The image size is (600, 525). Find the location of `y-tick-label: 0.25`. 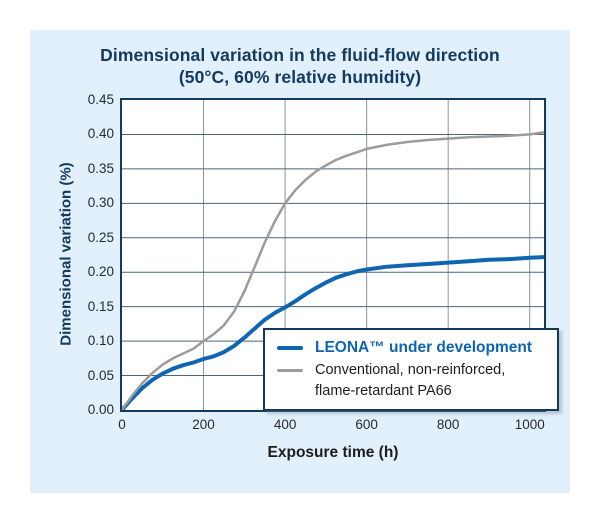

y-tick-label: 0.25 is located at coordinates (100, 237).